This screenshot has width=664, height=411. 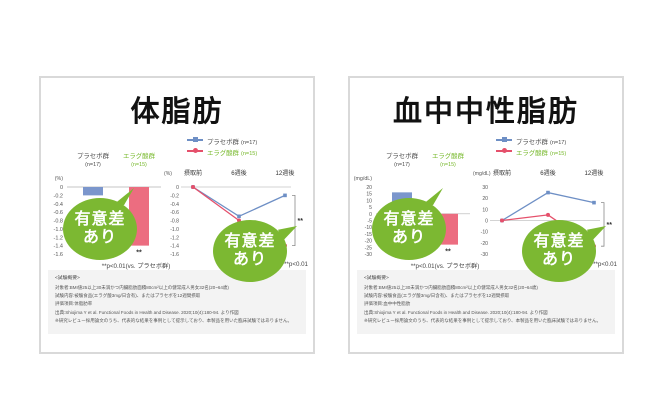 I want to click on svg-text: -5, so click(x=369, y=222).